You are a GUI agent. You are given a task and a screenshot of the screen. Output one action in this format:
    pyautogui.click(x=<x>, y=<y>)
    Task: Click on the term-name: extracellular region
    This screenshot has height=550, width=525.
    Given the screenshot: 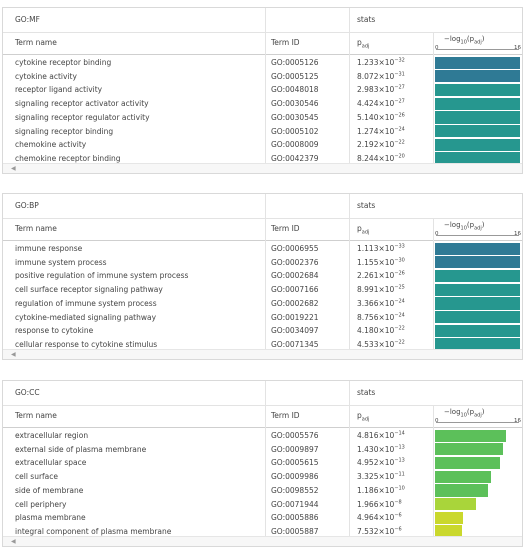 What is the action you would take?
    pyautogui.click(x=52, y=435)
    